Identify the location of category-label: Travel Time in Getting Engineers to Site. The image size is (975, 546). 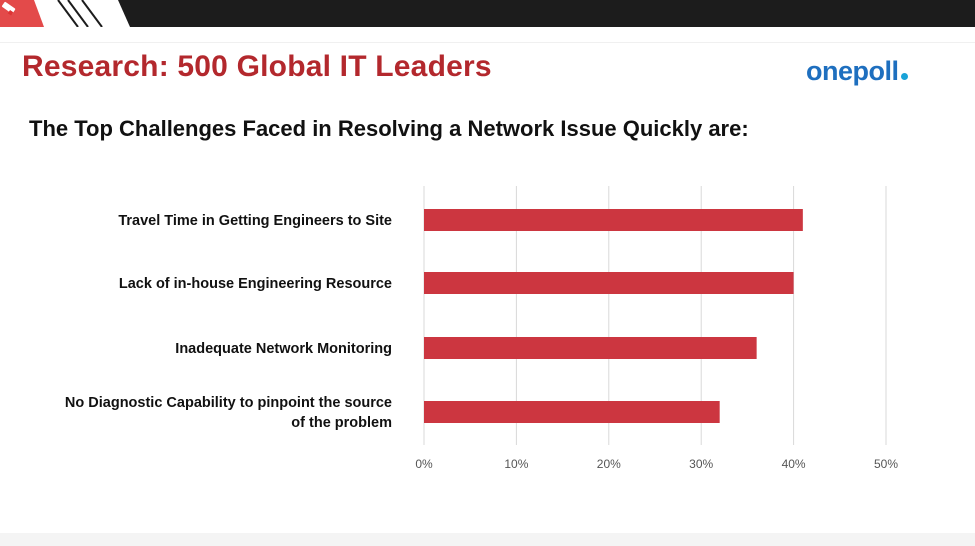
(255, 221).